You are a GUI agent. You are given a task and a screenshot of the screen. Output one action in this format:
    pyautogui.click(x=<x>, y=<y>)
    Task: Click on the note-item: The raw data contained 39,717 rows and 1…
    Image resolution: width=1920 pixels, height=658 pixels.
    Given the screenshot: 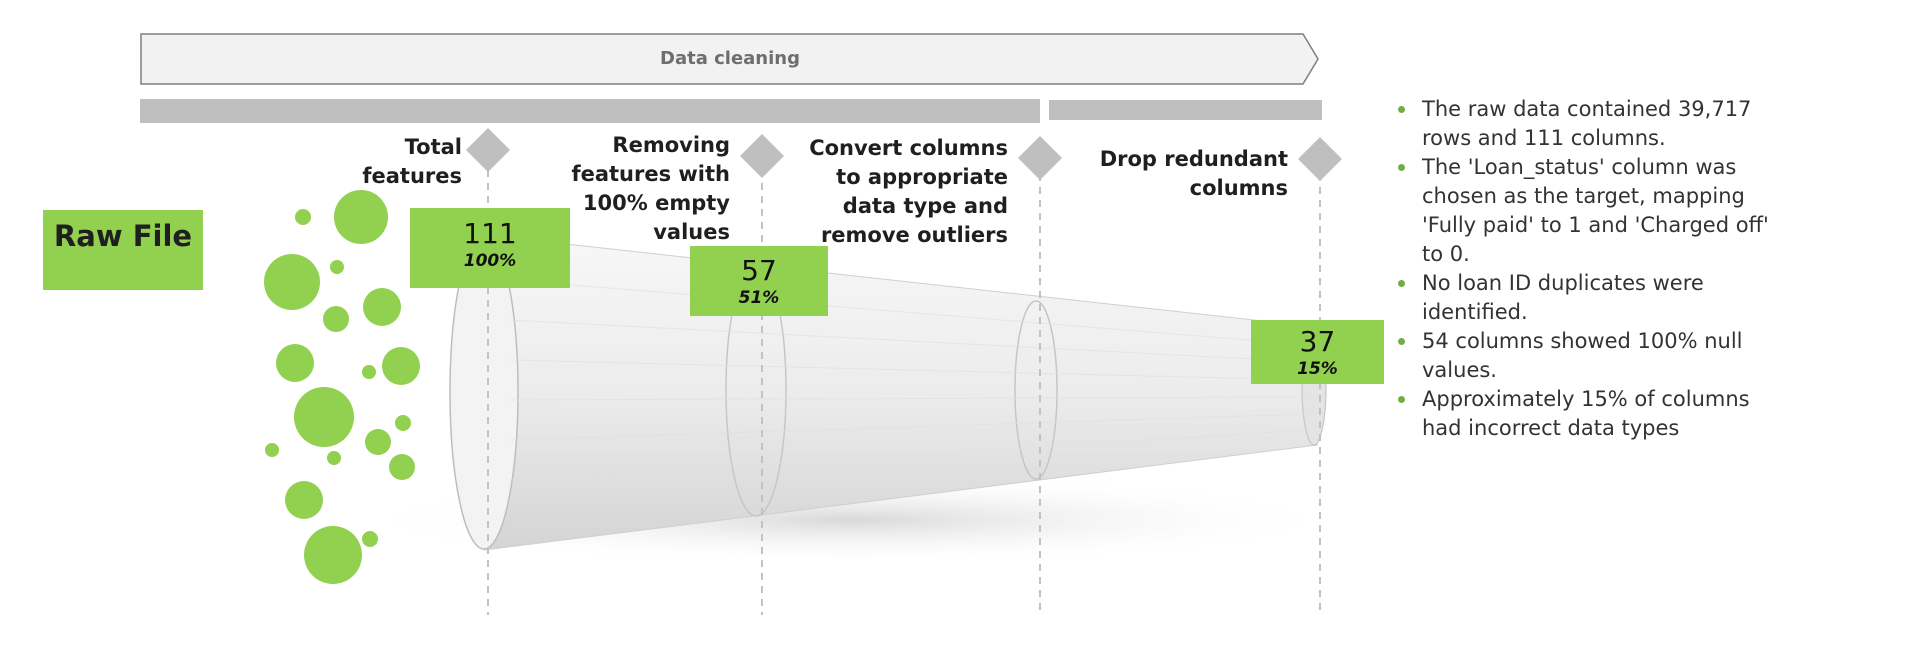 What is the action you would take?
    pyautogui.click(x=1594, y=124)
    